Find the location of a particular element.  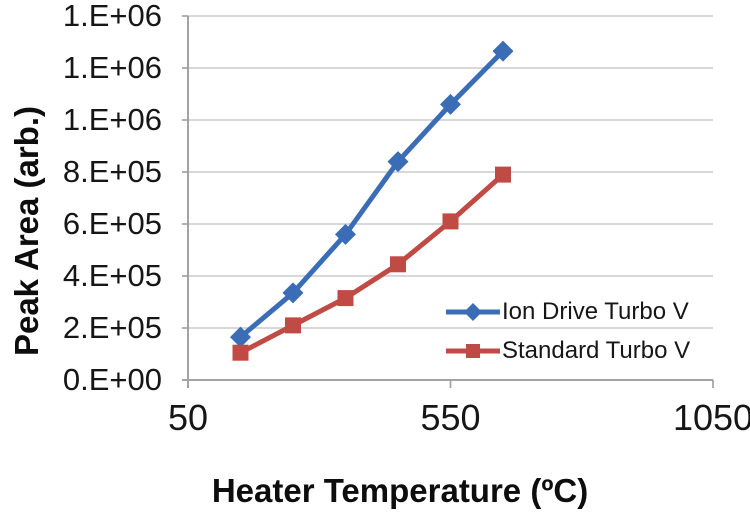

legend-marker-square-icon is located at coordinates (473, 350).